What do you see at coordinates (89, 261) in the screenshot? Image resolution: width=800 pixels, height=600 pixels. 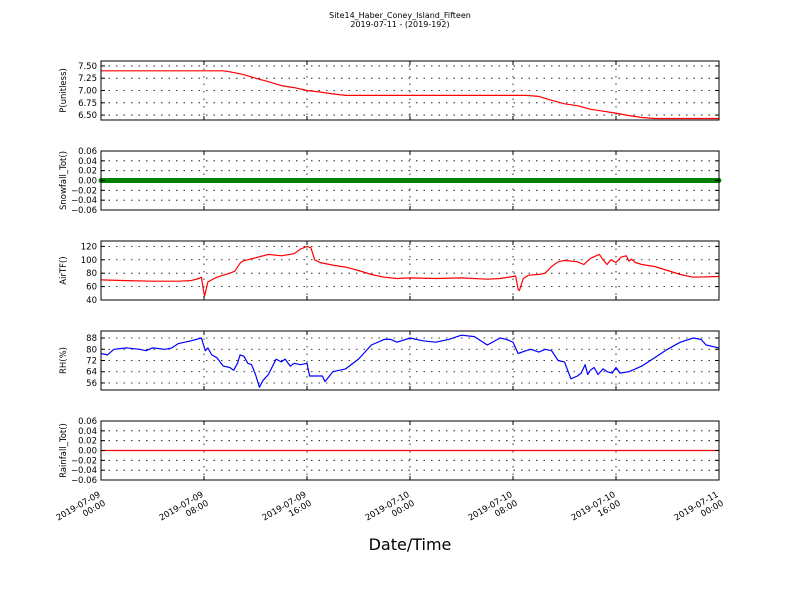 I see `y-tick-label: 100` at bounding box center [89, 261].